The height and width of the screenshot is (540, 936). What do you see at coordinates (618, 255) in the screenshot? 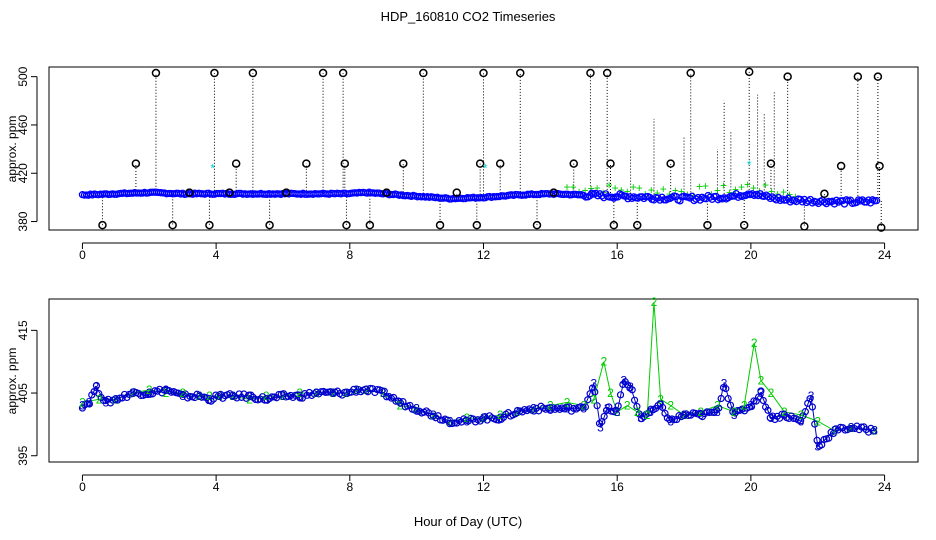
I see `x-tick-label: 16` at bounding box center [618, 255].